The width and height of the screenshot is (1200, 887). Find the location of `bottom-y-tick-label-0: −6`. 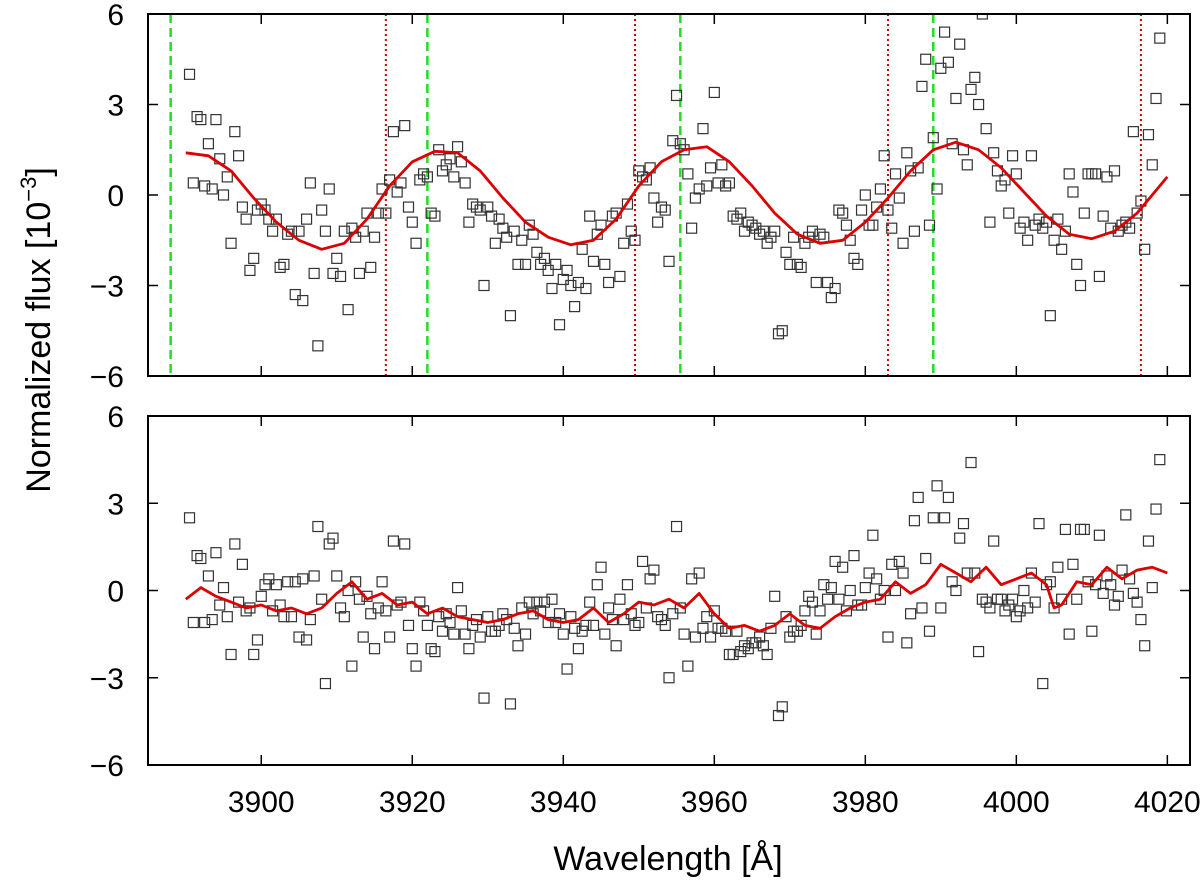

bottom-y-tick-label-0: −6 is located at coordinates (107, 766).